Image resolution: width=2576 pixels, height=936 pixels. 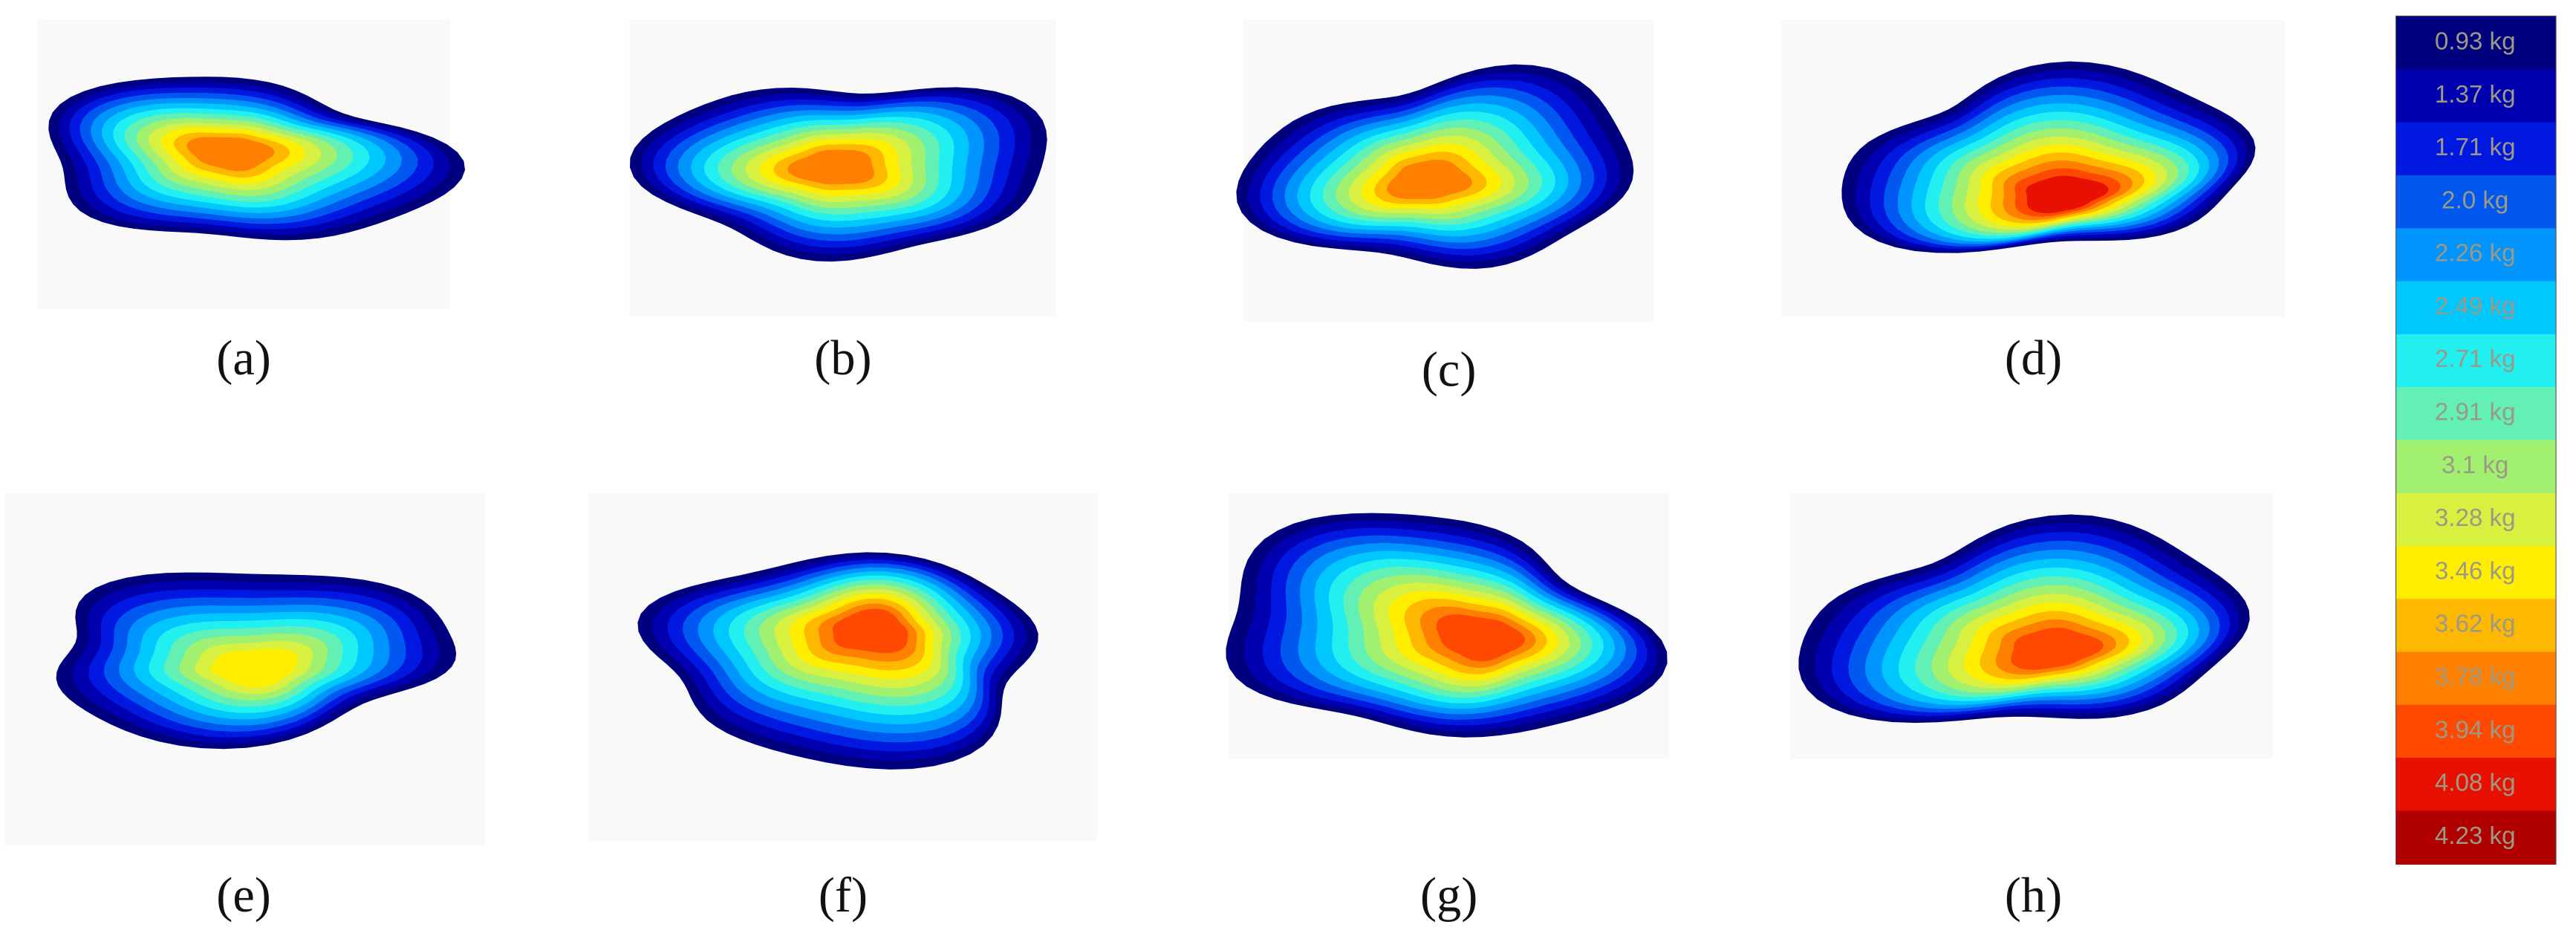 I want to click on legend-label: 2.26 kg, so click(x=2475, y=253).